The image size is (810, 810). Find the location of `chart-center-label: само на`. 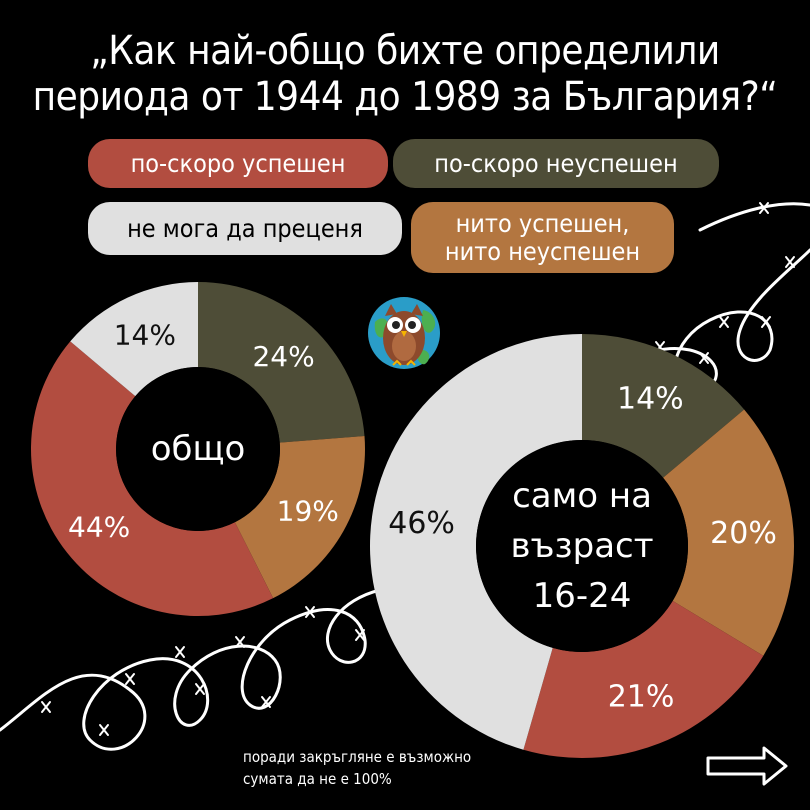

chart-center-label: само на is located at coordinates (582, 496).